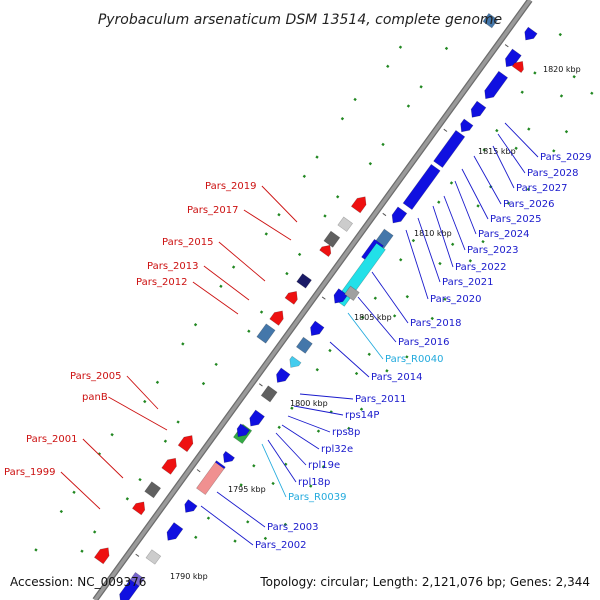  What do you see at coordinates (161, 282) in the screenshot?
I see `gene-label-pars_2012: Pars_2012` at bounding box center [161, 282].